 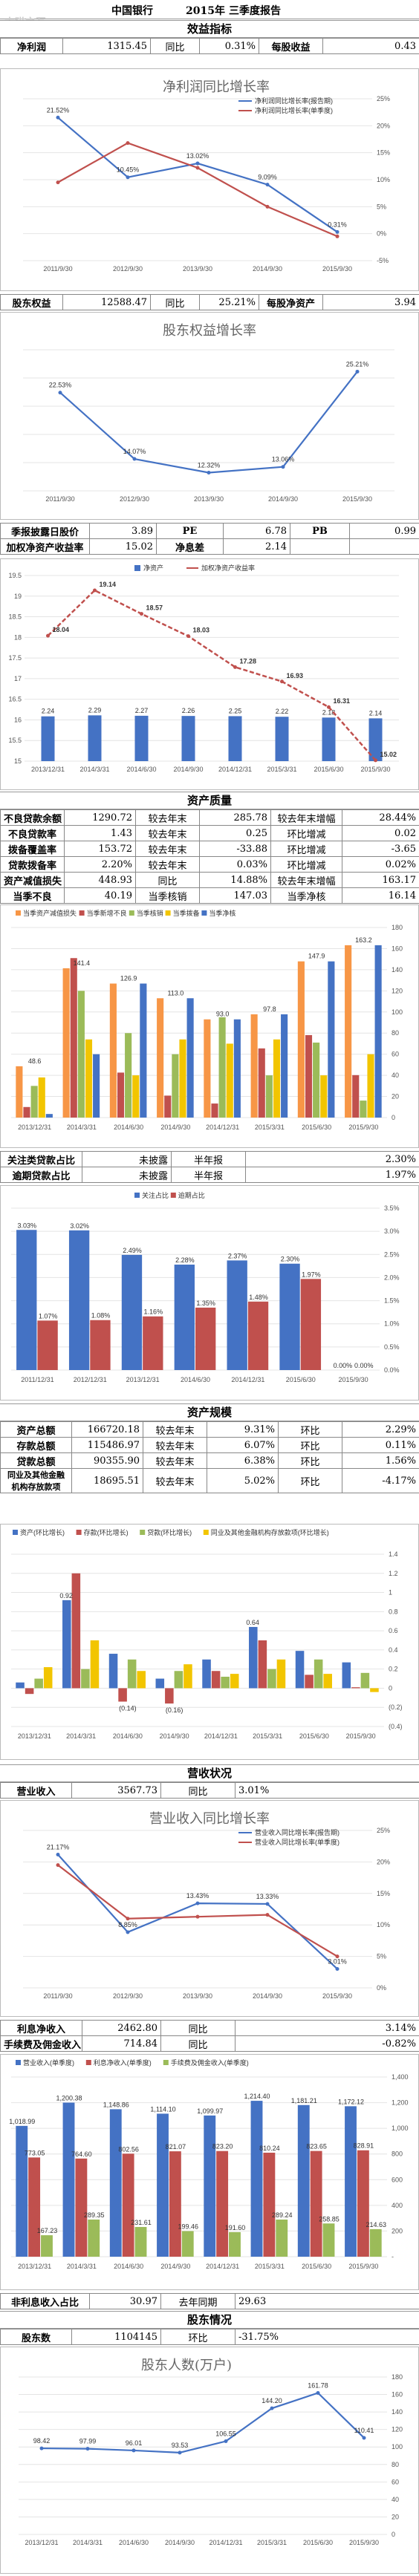 What do you see at coordinates (294, 110) in the screenshot?
I see `legend-label: 净利润同比增长率(单季度)` at bounding box center [294, 110].